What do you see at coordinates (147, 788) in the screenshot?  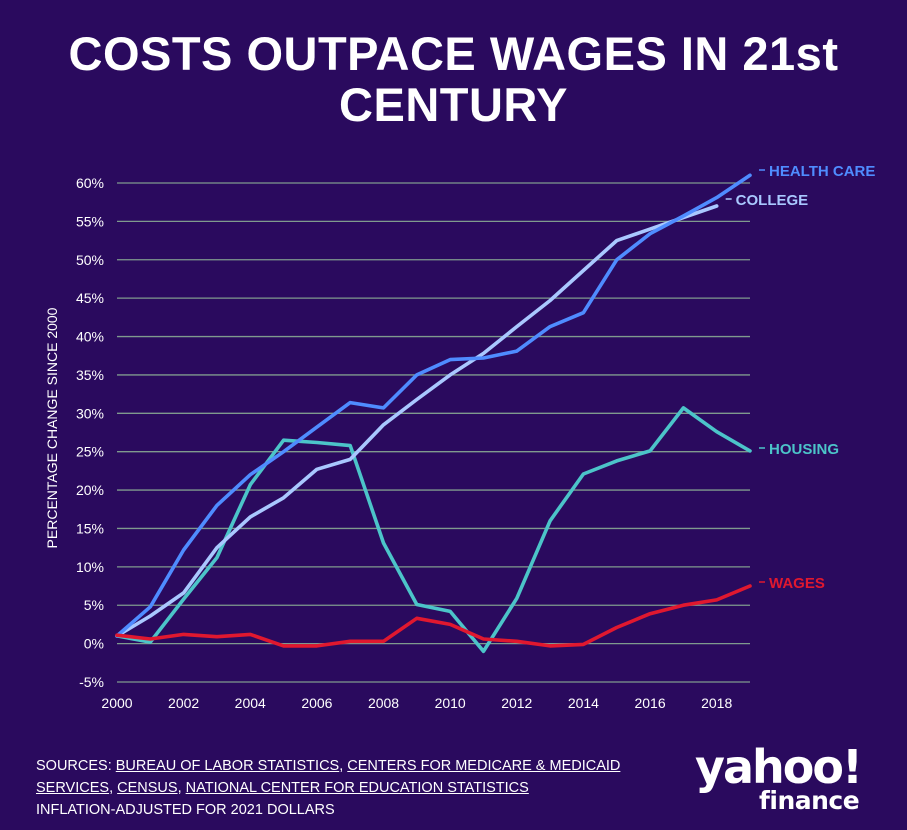 I see `source-link: CENSUS` at bounding box center [147, 788].